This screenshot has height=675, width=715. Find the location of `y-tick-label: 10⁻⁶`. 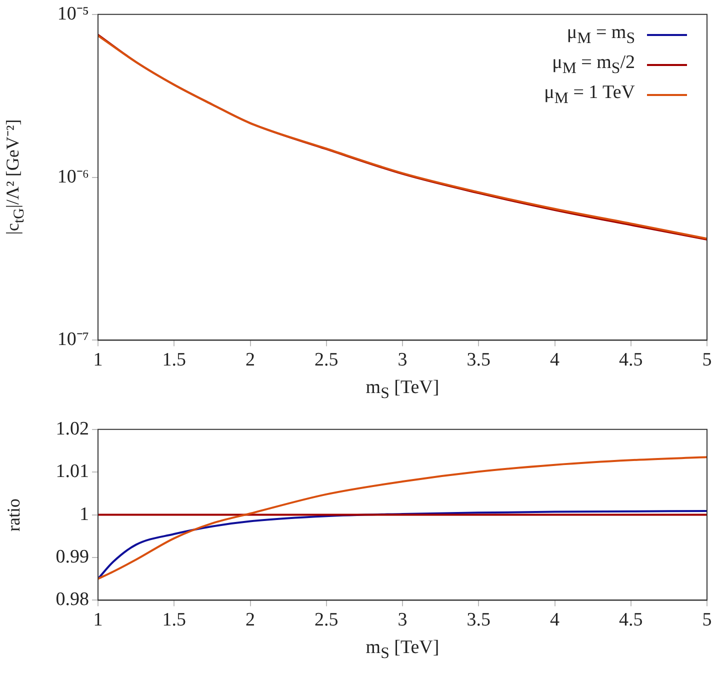

y-tick-label: 10⁻⁶ is located at coordinates (73, 177).